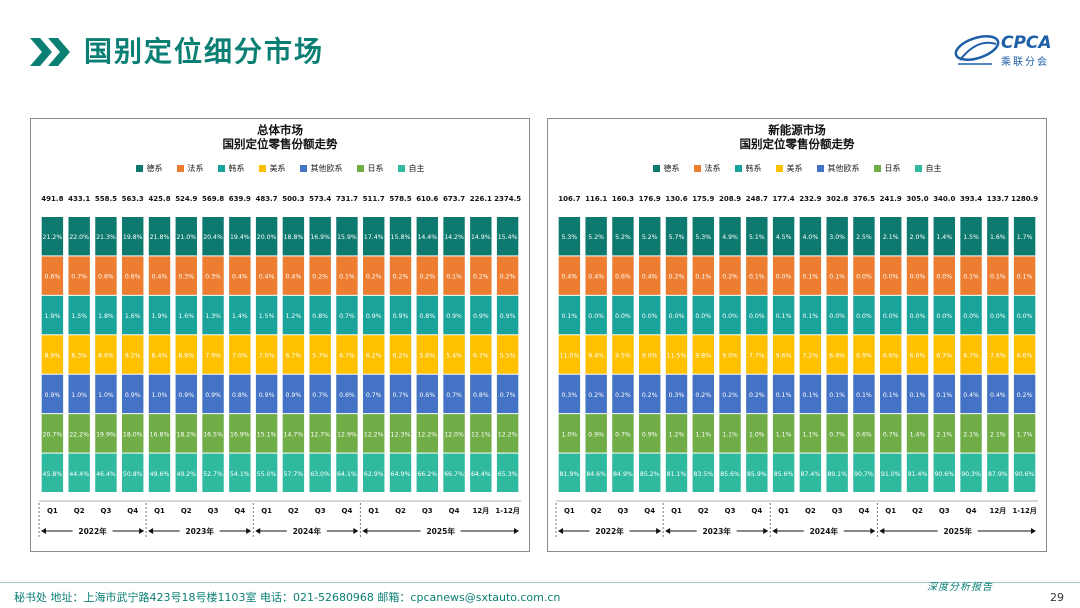 The width and height of the screenshot is (1080, 608). What do you see at coordinates (703, 199) in the screenshot?
I see `total-label: 175.9` at bounding box center [703, 199].